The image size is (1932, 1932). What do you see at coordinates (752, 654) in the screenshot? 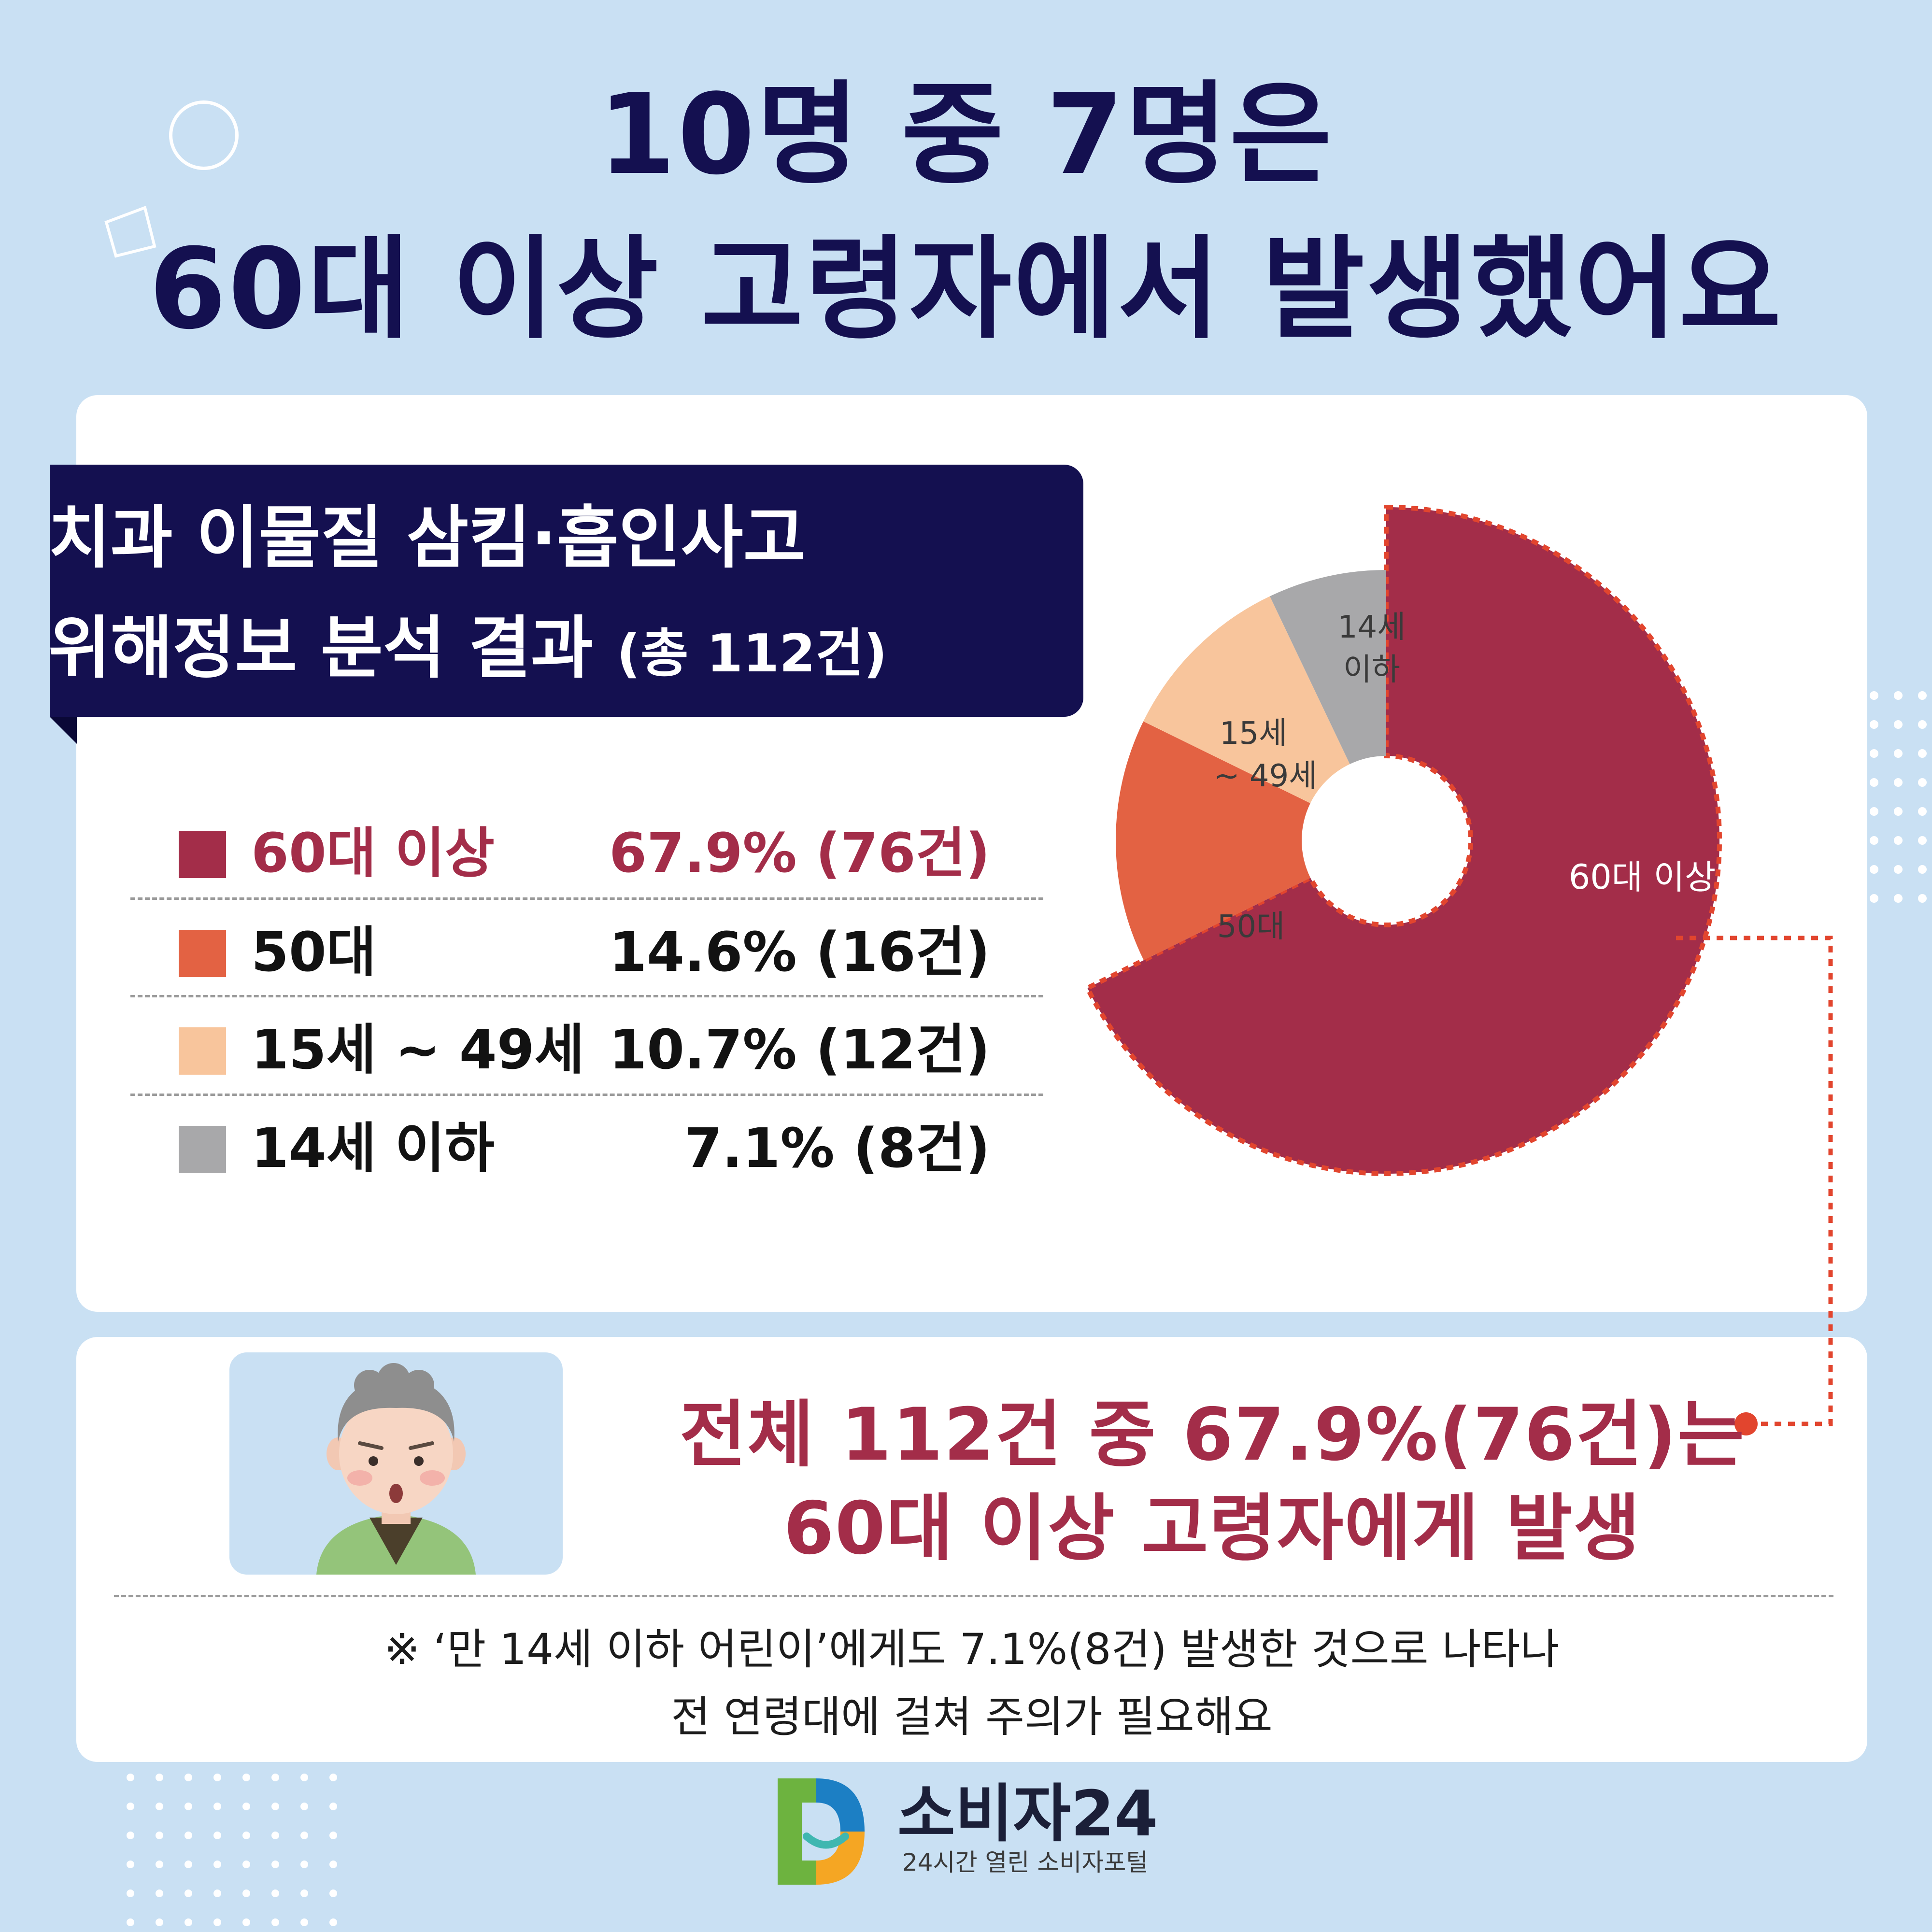
I see `subtitle-total: (총 112건)` at bounding box center [752, 654].